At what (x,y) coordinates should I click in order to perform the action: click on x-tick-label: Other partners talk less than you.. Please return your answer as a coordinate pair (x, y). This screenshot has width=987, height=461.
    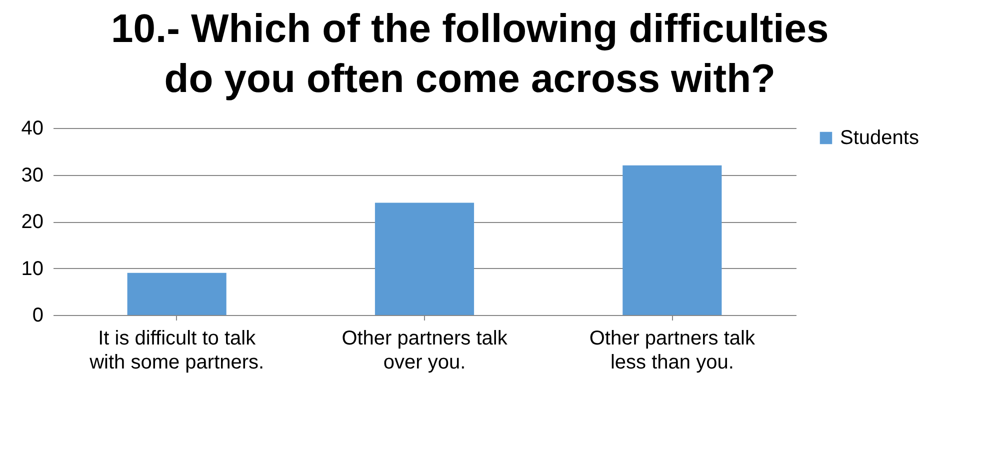
    Looking at the image, I should click on (672, 351).